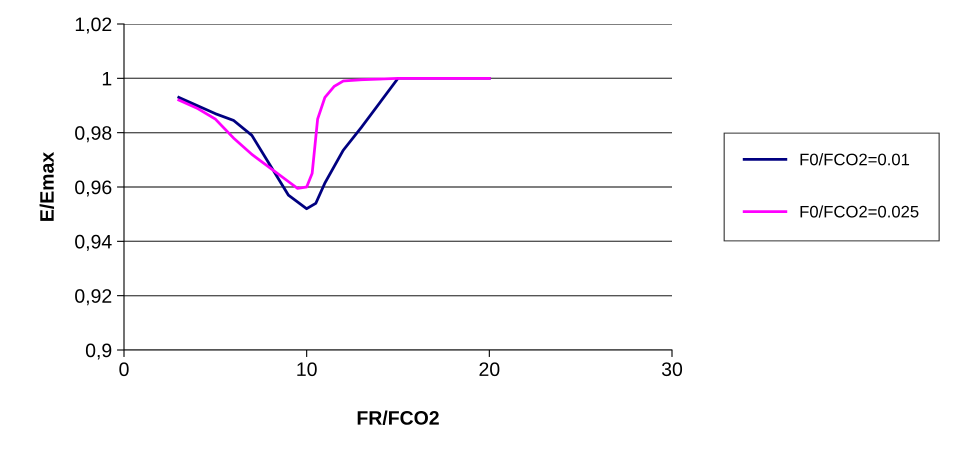 The image size is (960, 452). I want to click on y-tick-label: 0,96, so click(93, 188).